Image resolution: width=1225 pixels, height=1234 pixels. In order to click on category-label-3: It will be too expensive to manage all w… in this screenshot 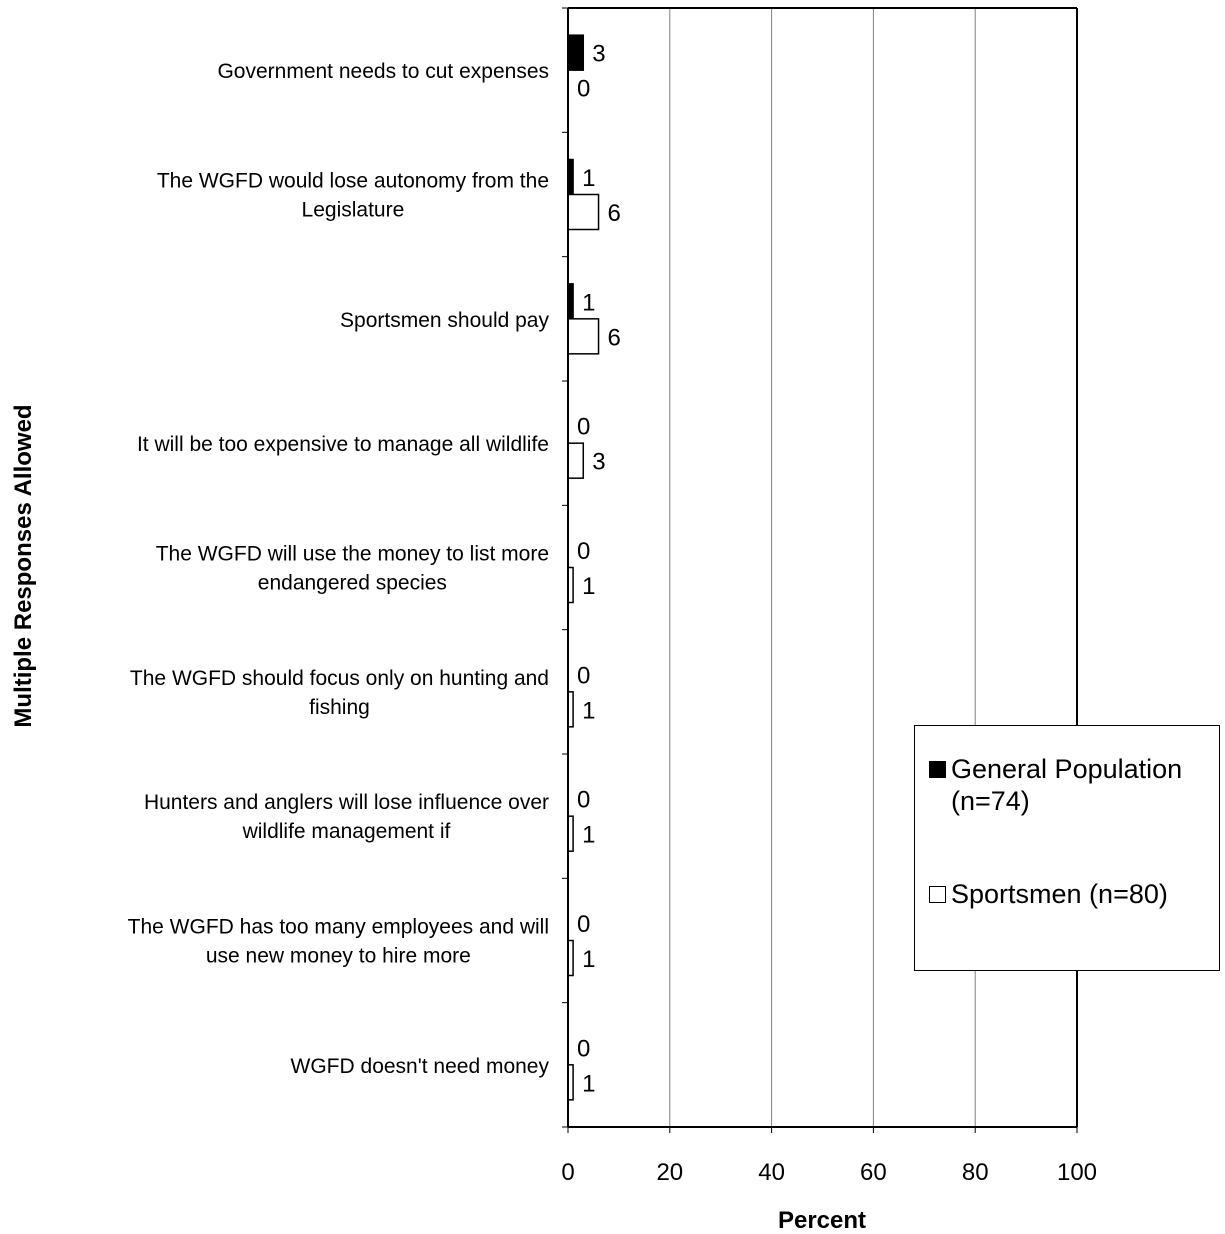, I will do `click(343, 444)`.